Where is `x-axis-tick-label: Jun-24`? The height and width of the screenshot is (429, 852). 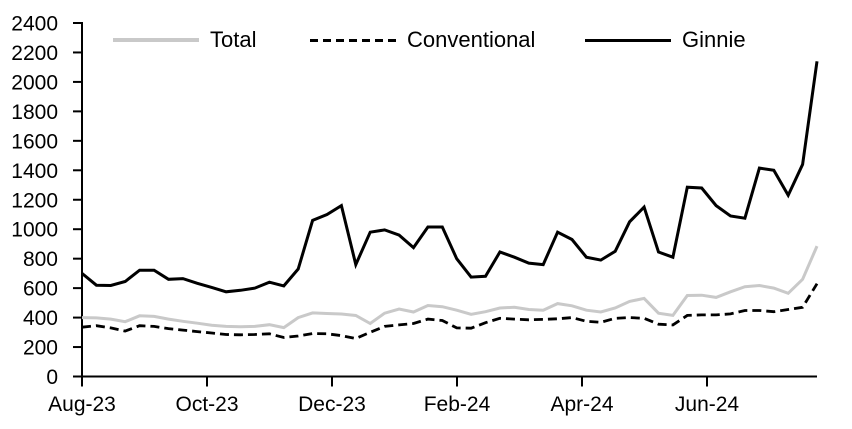
x-axis-tick-label: Jun-24 is located at coordinates (707, 404).